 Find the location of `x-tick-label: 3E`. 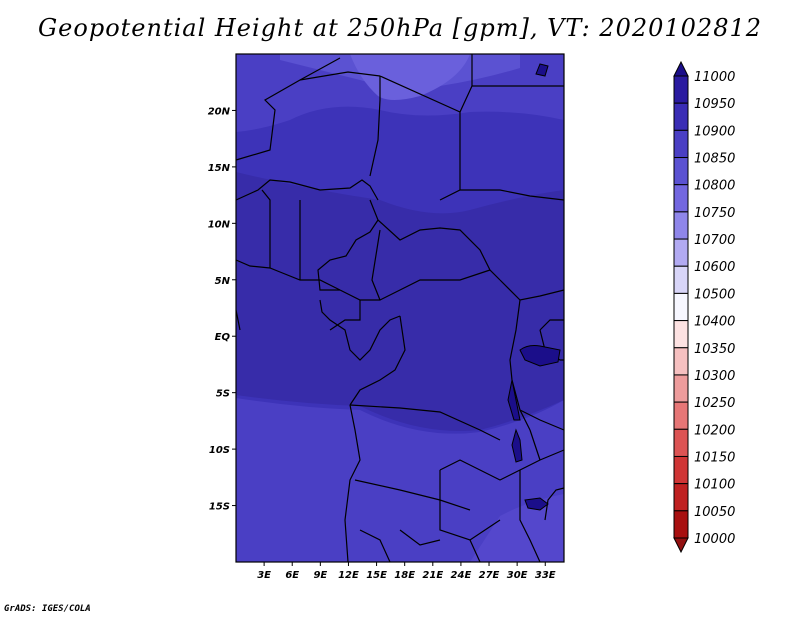

x-tick-label: 3E is located at coordinates (264, 575).